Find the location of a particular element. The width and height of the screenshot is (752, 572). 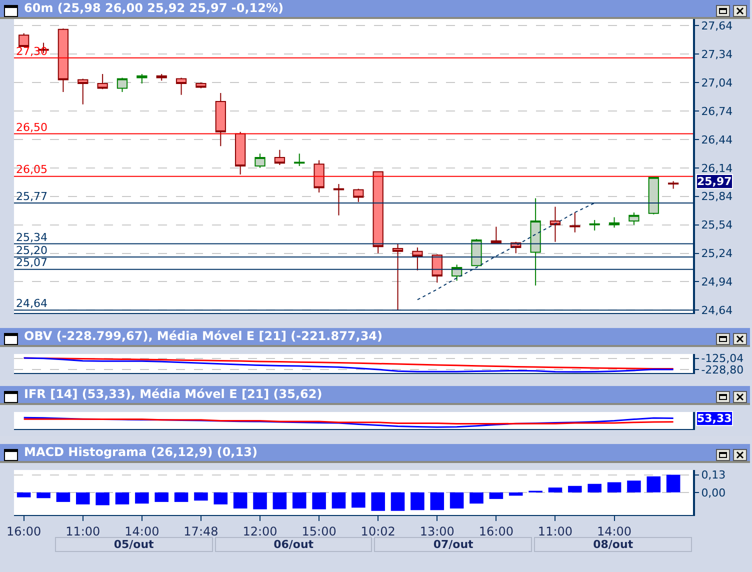

x-tick-label: 17:48 is located at coordinates (201, 531).